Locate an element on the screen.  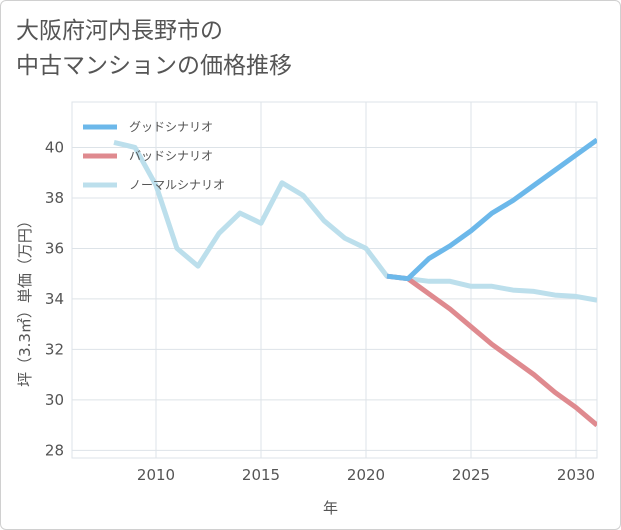
x-tick-label-2020: 2020 is located at coordinates (366, 475).